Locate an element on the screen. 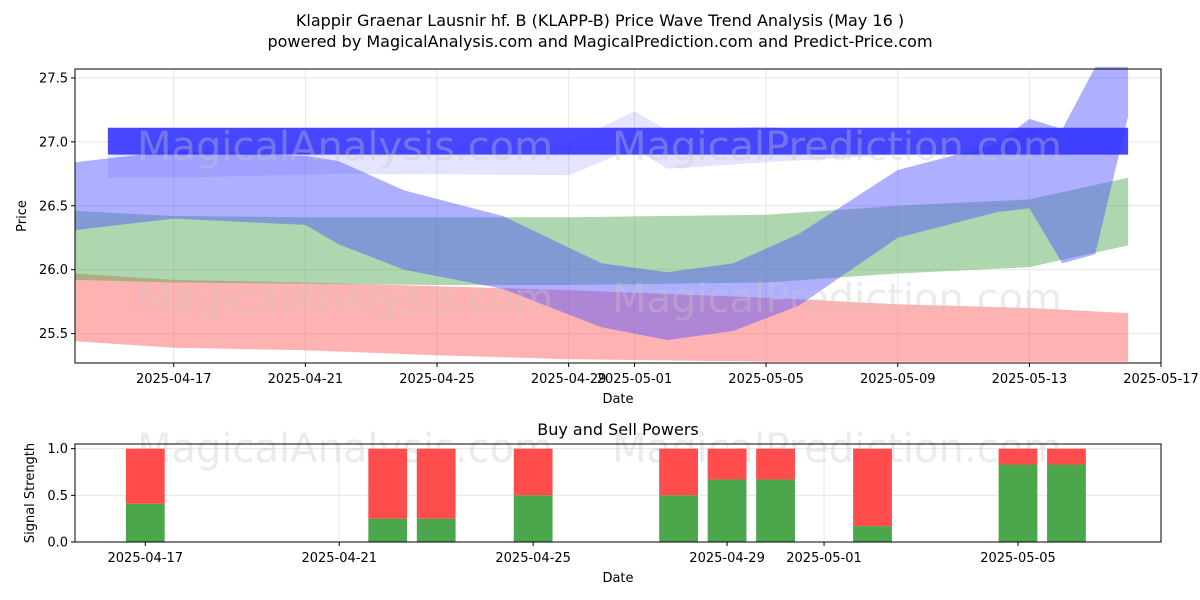  signal-y-tick-label: 0.0 is located at coordinates (57, 543).